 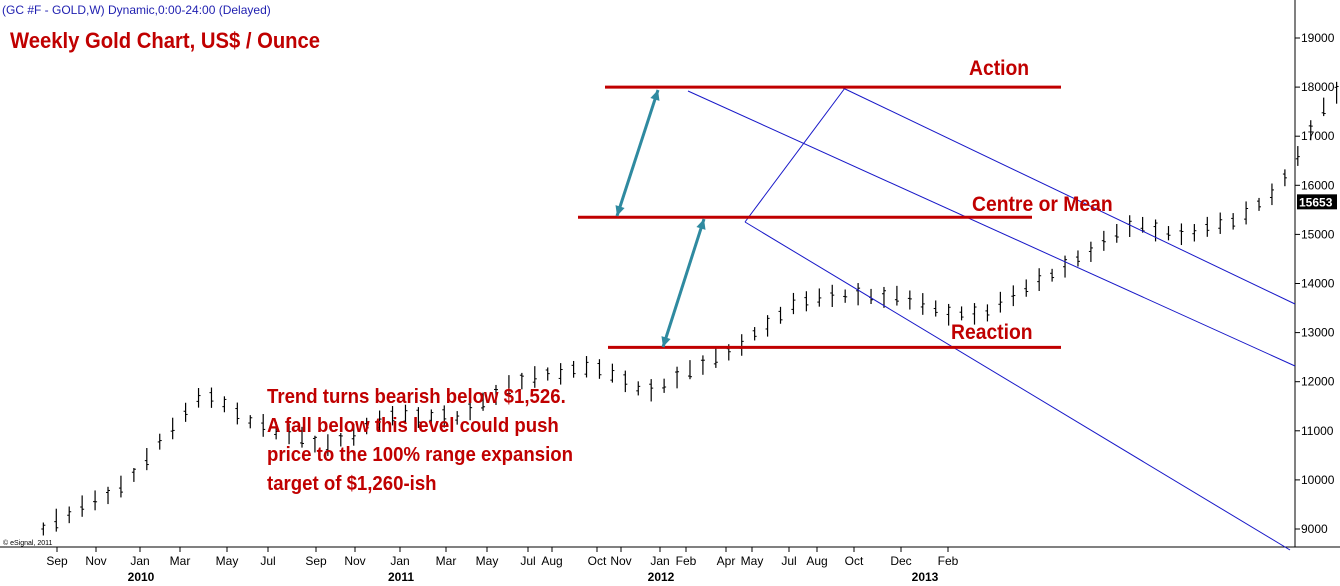 I want to click on x-tick-label: Apr, so click(x=726, y=561).